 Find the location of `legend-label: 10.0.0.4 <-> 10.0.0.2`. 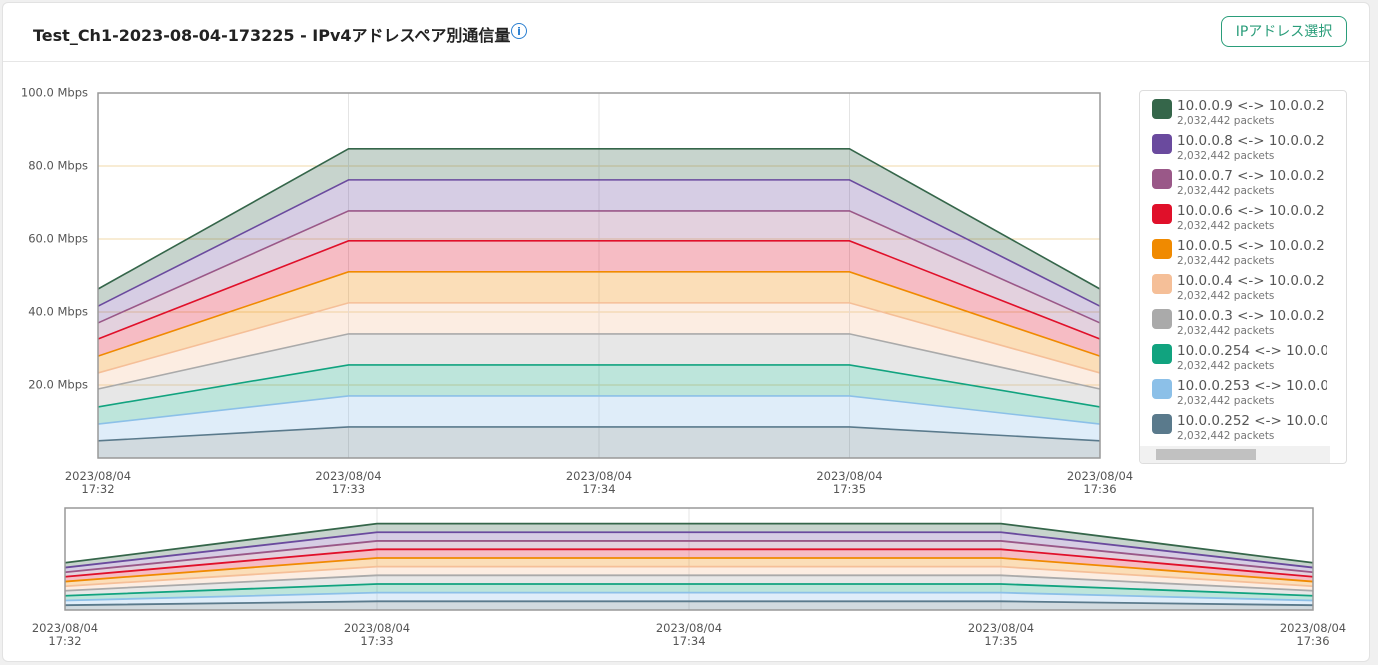

legend-label: 10.0.0.4 <-> 10.0.0.2 is located at coordinates (1251, 281).